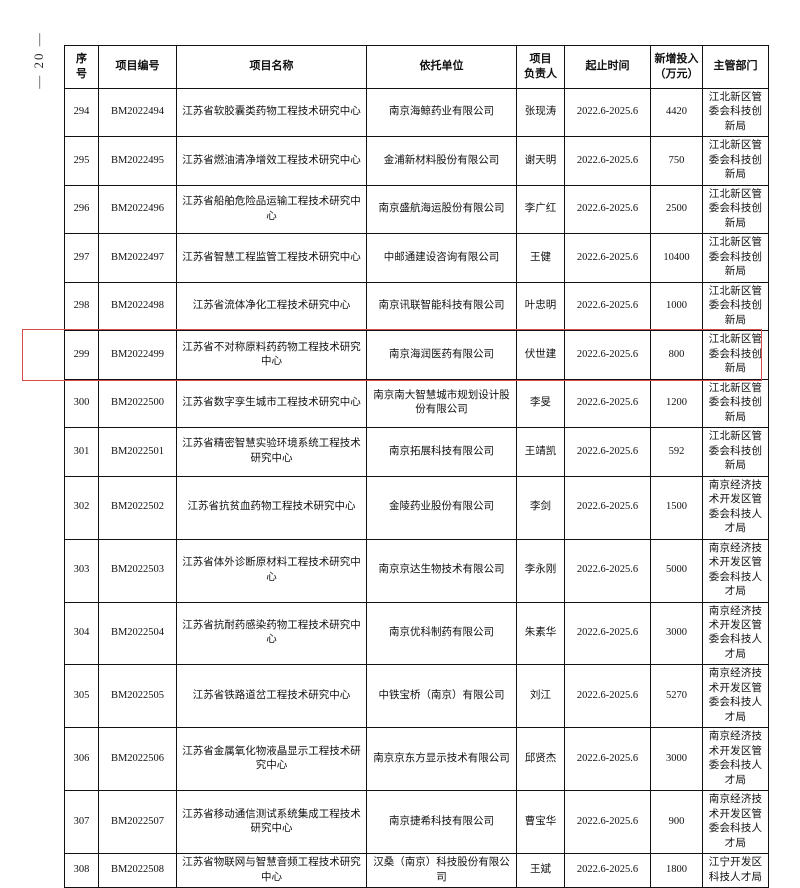 This screenshot has height=888, width=800. What do you see at coordinates (441, 403) in the screenshot?
I see `cell-unit: 南京南大智慧城市规划设计股份有限公司` at bounding box center [441, 403].